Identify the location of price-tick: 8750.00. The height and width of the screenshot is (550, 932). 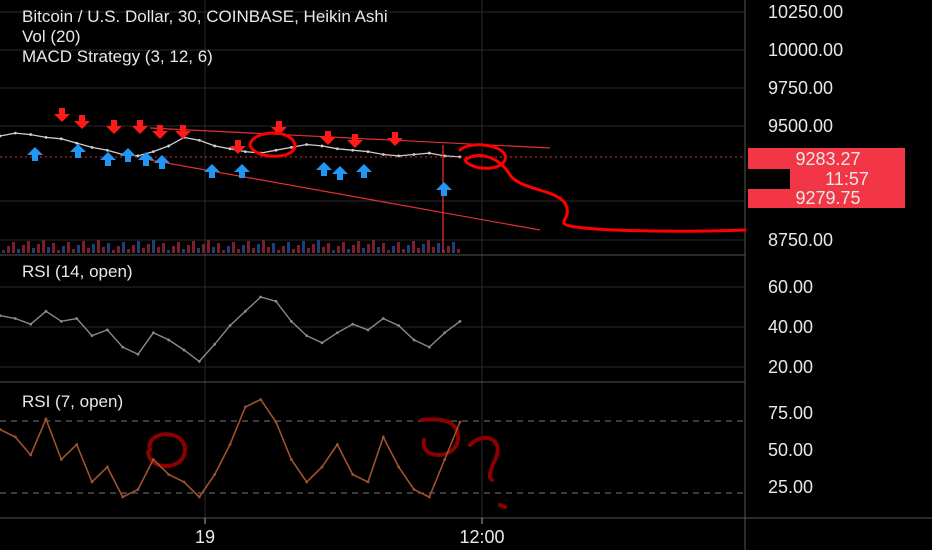
(800, 240).